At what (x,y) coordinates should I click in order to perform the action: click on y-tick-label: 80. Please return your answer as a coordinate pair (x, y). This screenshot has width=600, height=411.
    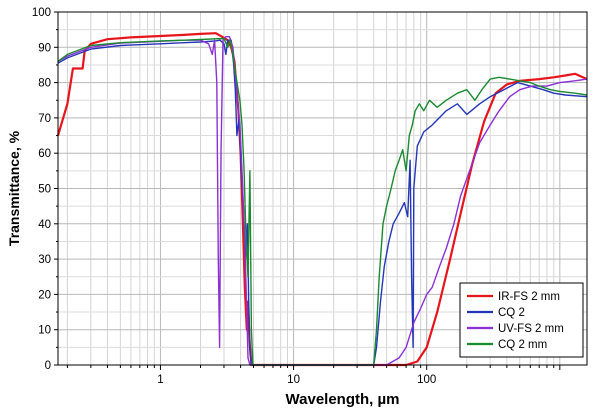
    Looking at the image, I should click on (44, 84).